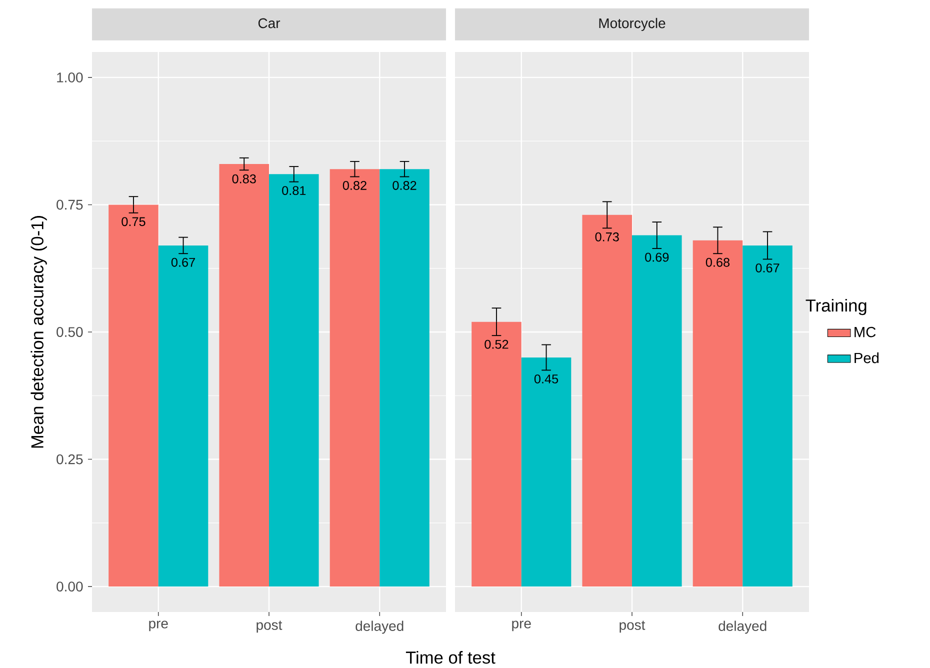 This screenshot has width=930, height=668. Describe the element at coordinates (632, 24) in the screenshot. I see `chart-title: Motorcycle` at that location.